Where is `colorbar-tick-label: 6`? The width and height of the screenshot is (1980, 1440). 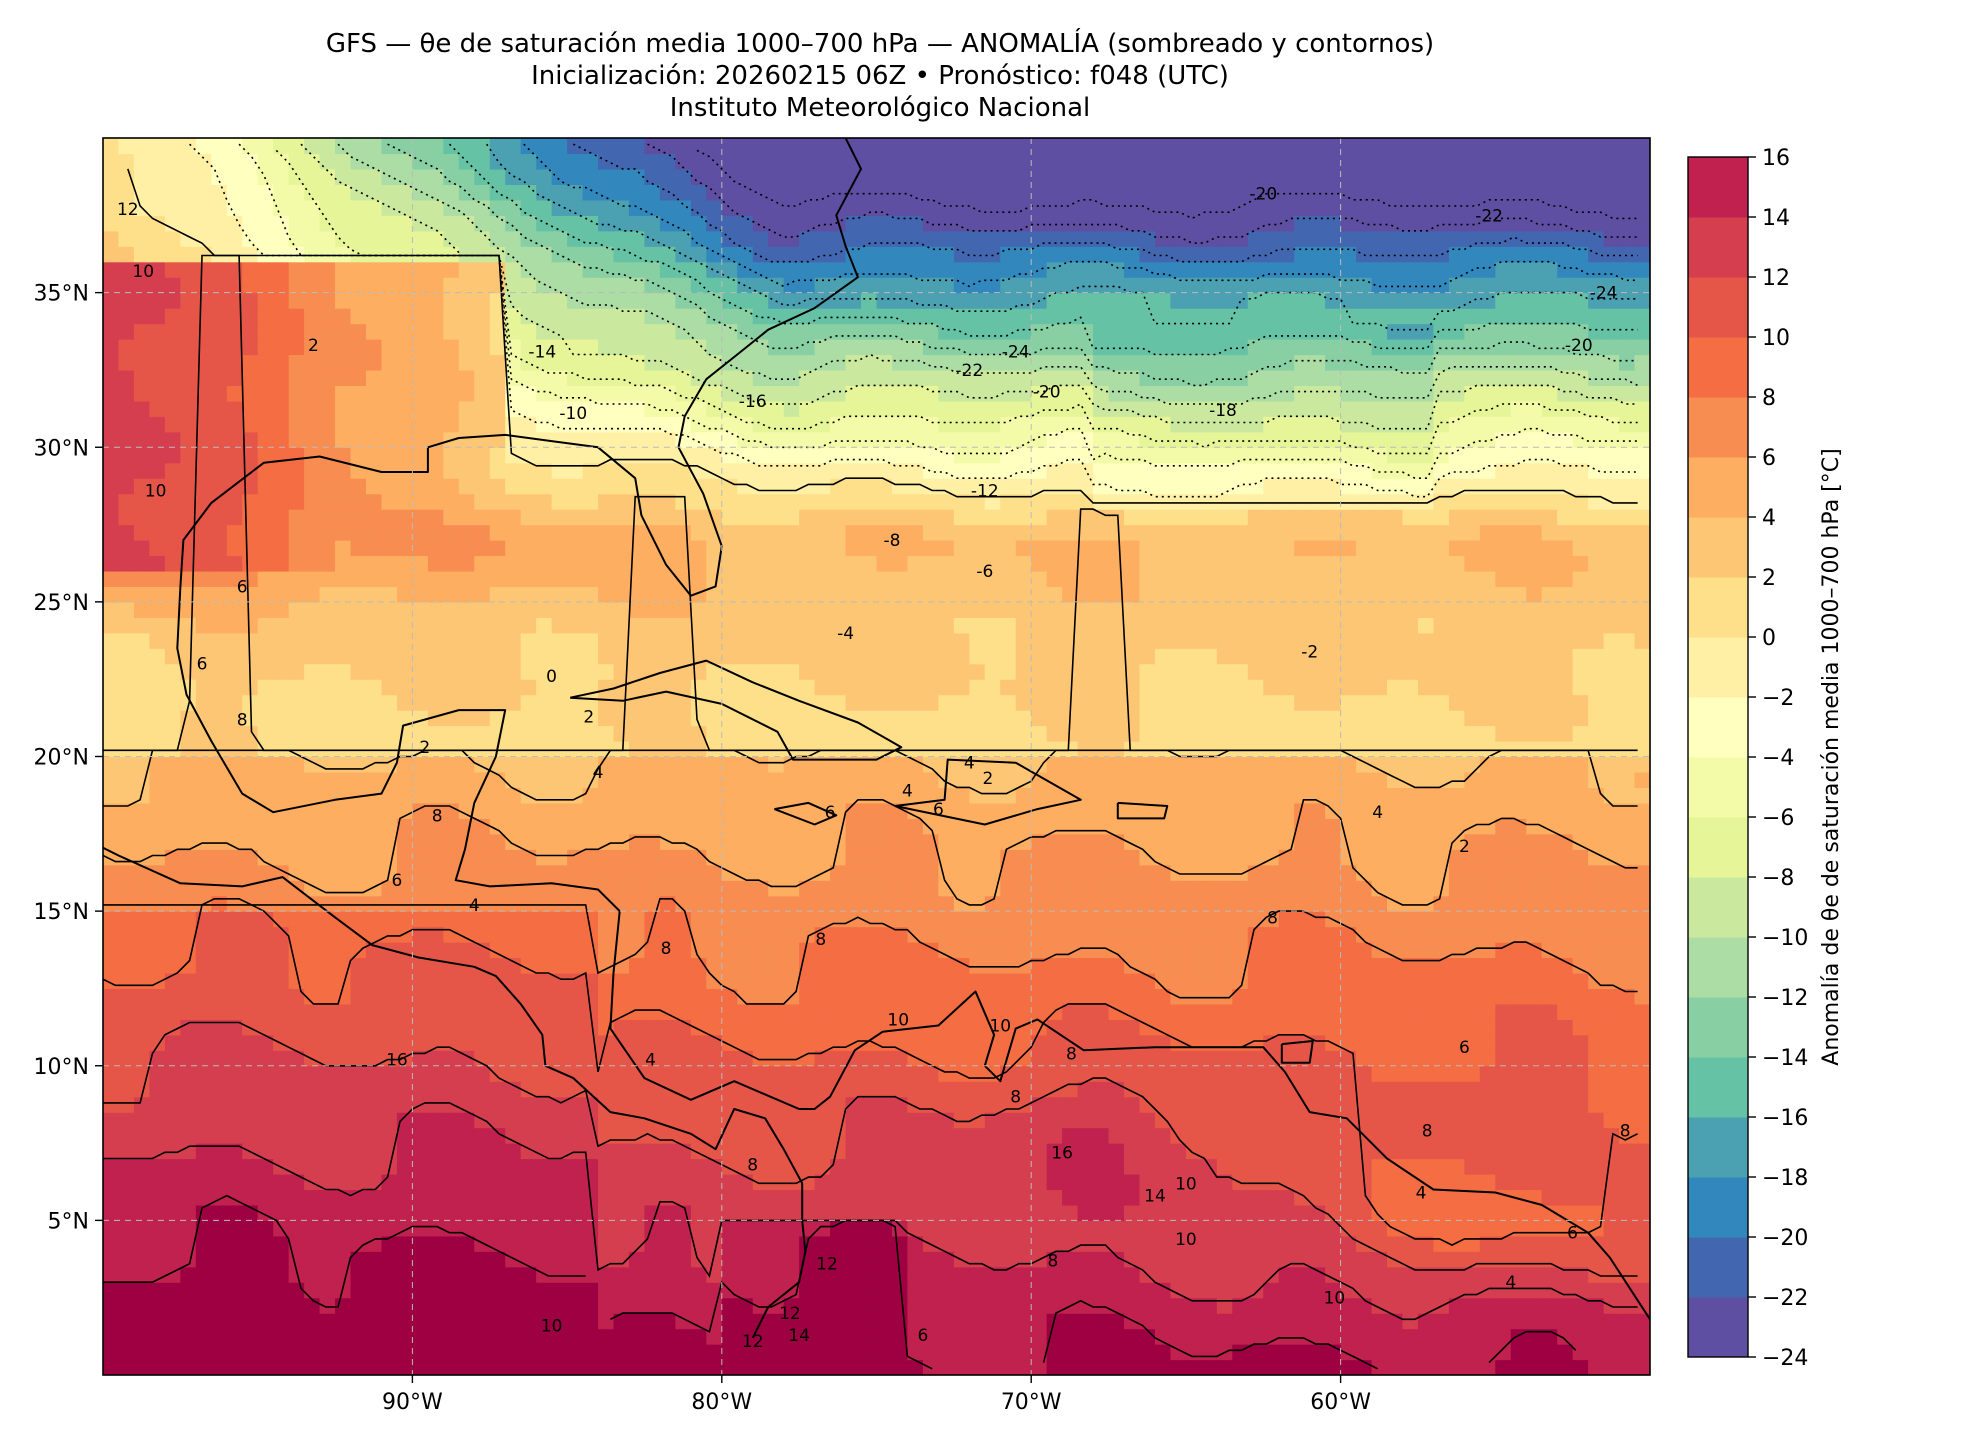 colorbar-tick-label: 6 is located at coordinates (1769, 458).